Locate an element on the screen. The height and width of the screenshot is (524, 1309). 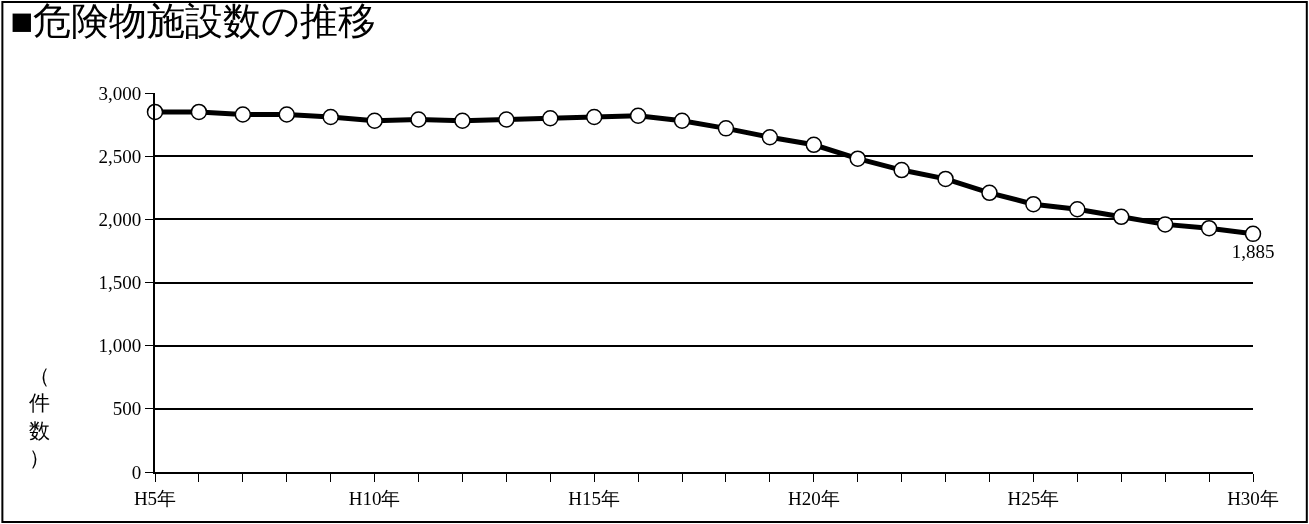
y-axis-title: （件数） is located at coordinates (39, 417).